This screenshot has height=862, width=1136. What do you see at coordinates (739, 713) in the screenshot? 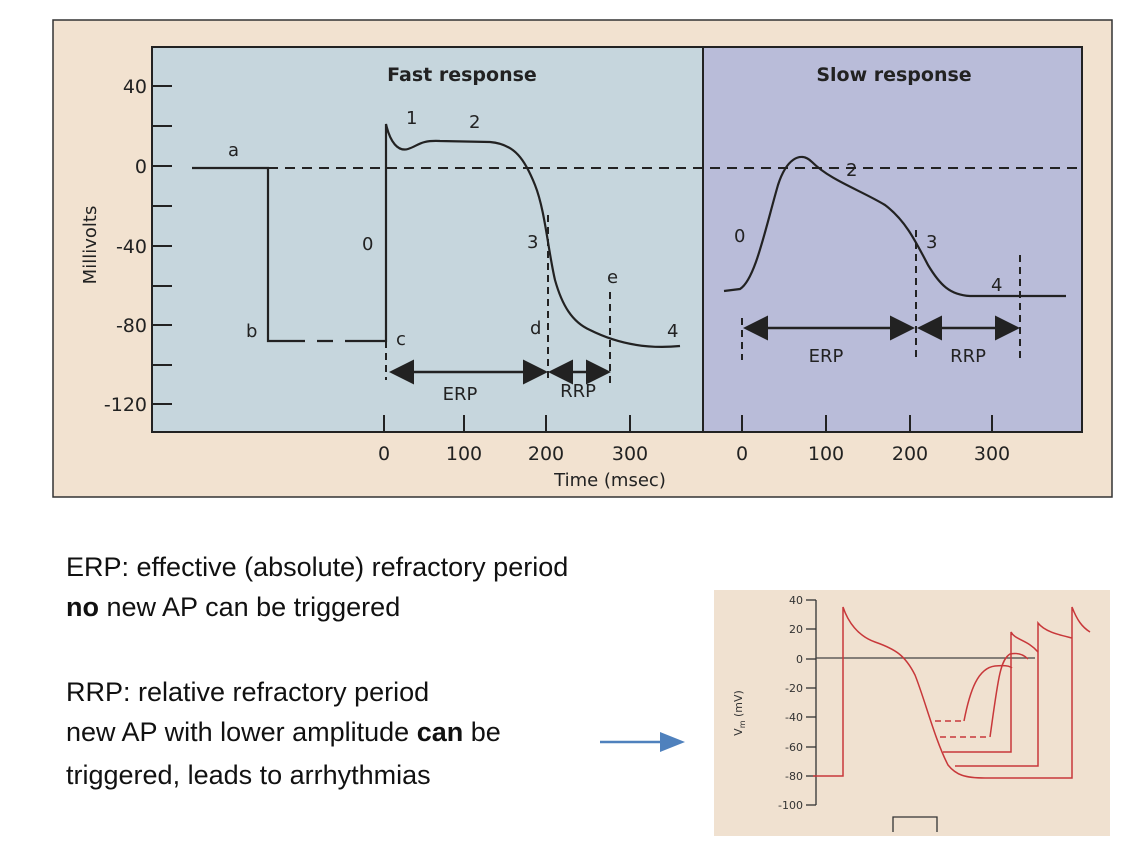
I see `inset-y-label: Vm (mV)` at bounding box center [739, 713].